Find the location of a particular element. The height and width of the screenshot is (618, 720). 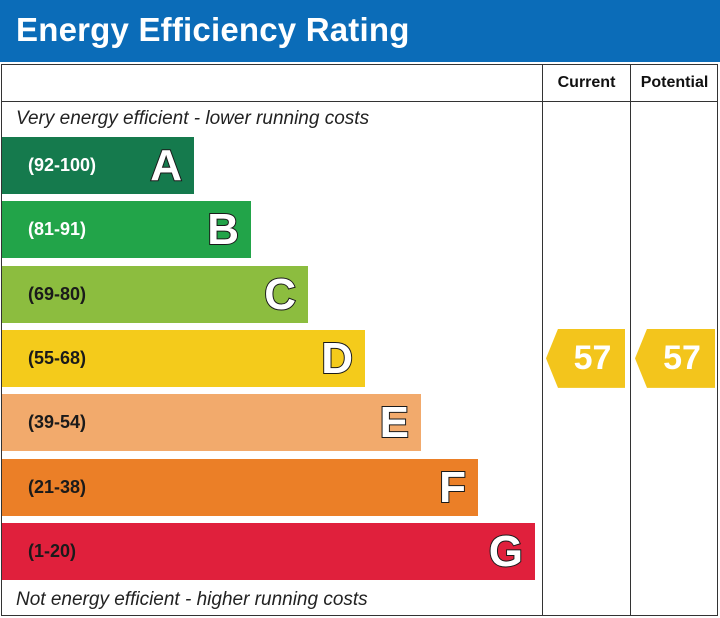

band-letter: B is located at coordinates (223, 229).